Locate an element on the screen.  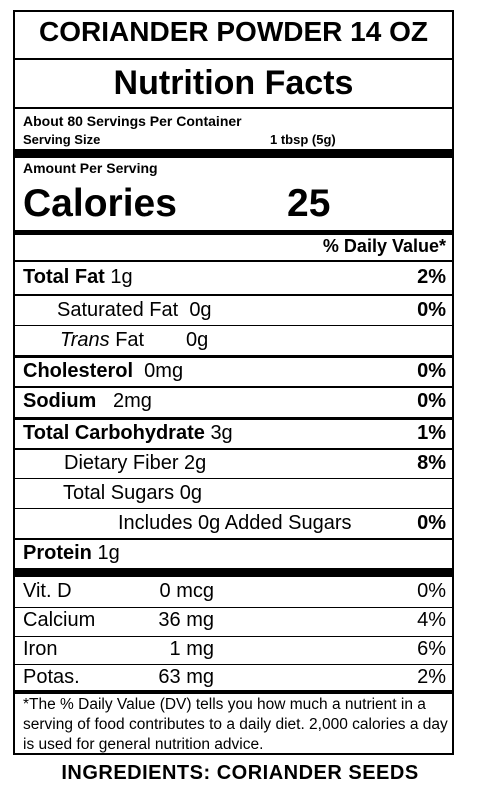
calories-label: Calories is located at coordinates (100, 203).